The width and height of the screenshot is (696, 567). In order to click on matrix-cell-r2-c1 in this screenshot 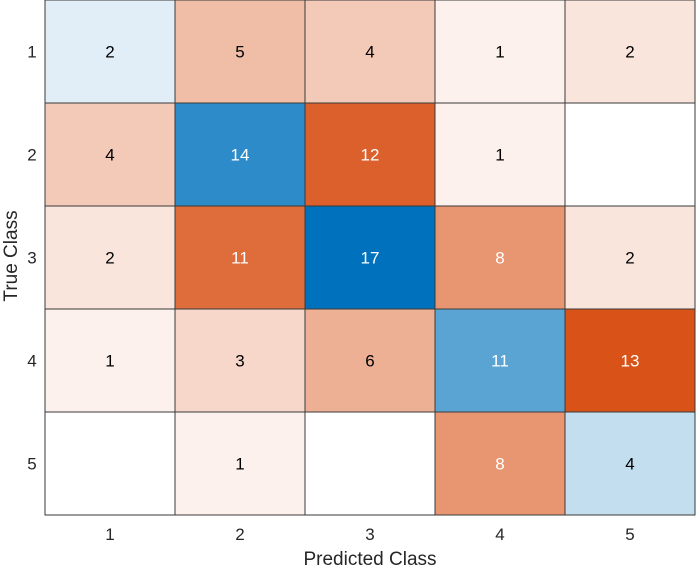, I will do `click(110, 154)`.